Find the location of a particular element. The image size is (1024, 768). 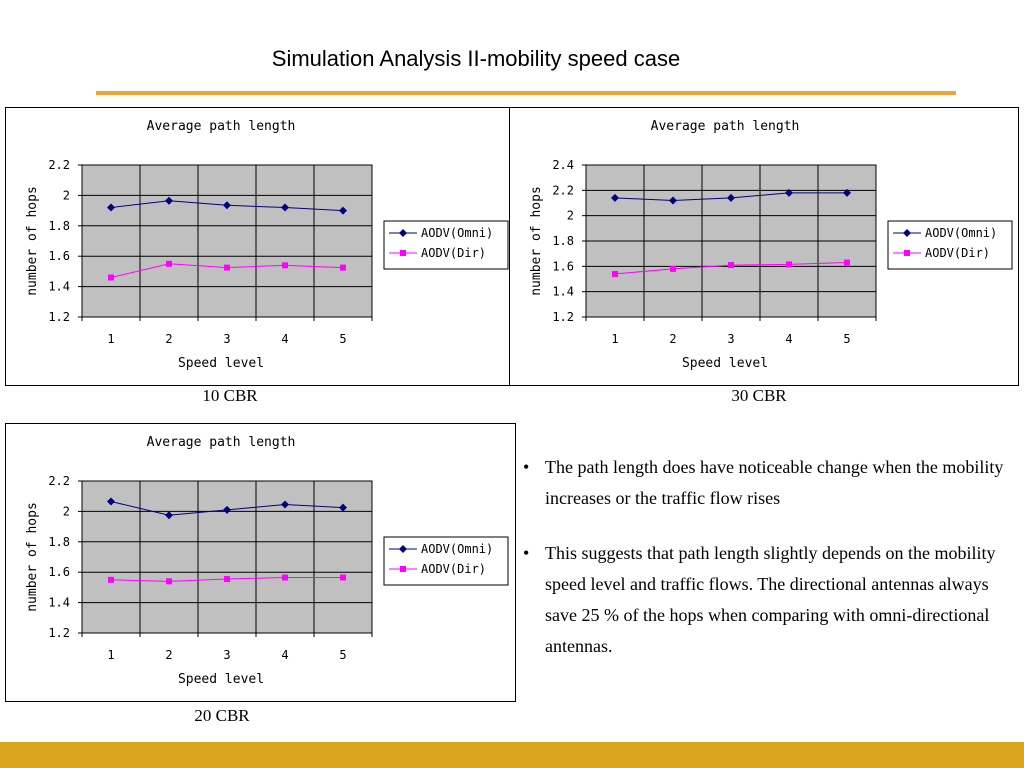

caption-20cbr: 20 CBR is located at coordinates (222, 715).